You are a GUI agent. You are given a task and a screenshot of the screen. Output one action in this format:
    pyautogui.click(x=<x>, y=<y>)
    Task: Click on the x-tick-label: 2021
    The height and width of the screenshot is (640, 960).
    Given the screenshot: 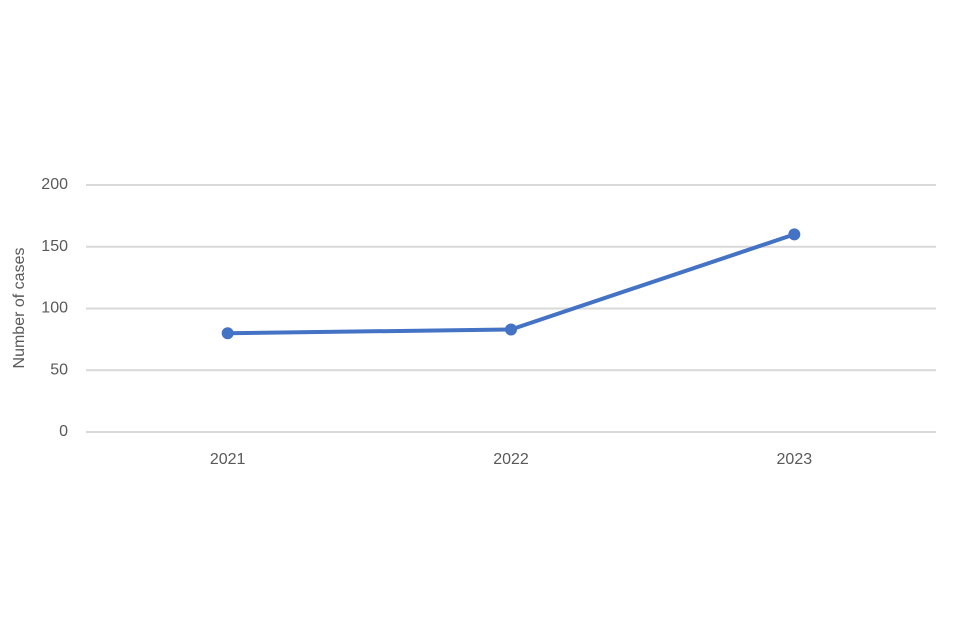 What is the action you would take?
    pyautogui.click(x=228, y=459)
    